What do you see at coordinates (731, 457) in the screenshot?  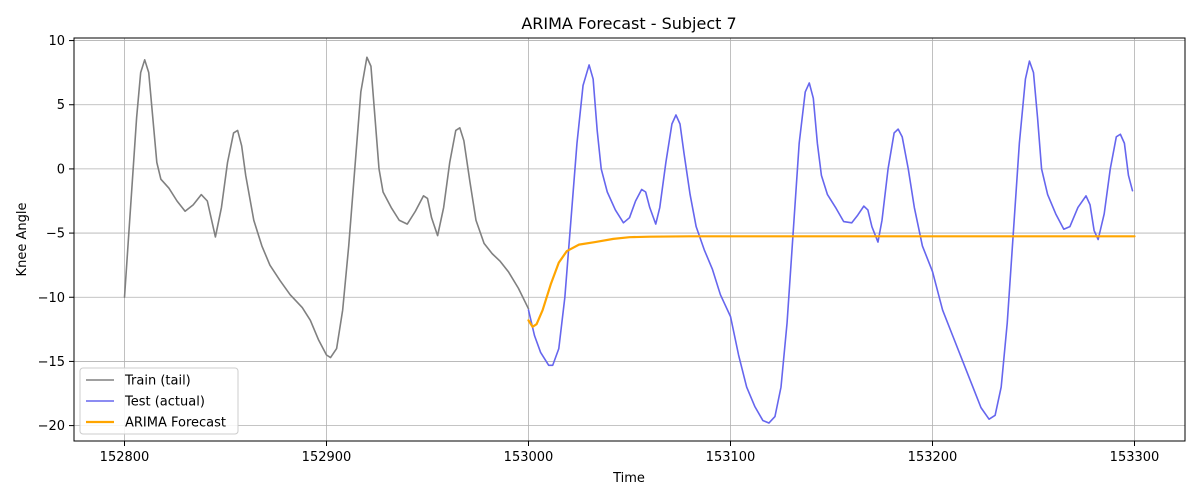 I see `x-tick-label: 153100` at bounding box center [731, 457].